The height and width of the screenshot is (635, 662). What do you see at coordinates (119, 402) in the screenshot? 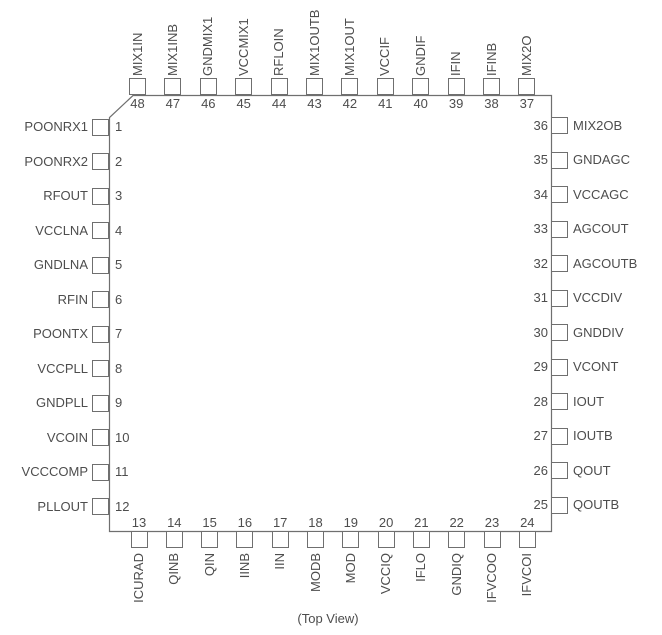
I see `pin-number-9: 9` at bounding box center [119, 402].